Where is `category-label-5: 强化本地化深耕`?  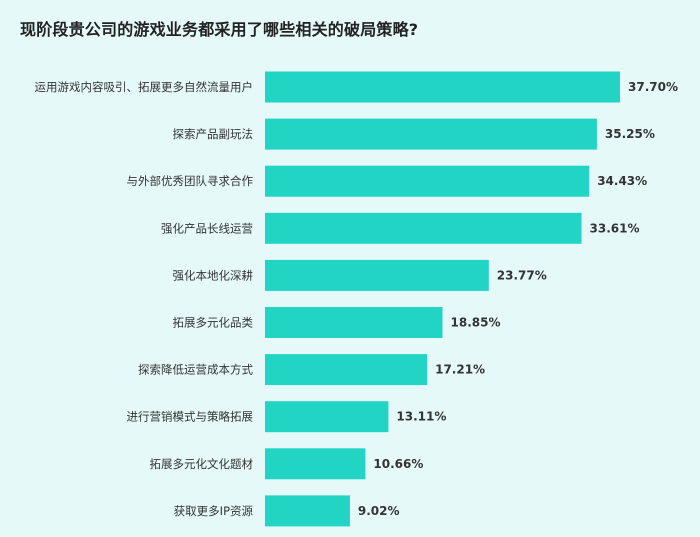 category-label-5: 强化本地化深耕 is located at coordinates (213, 275).